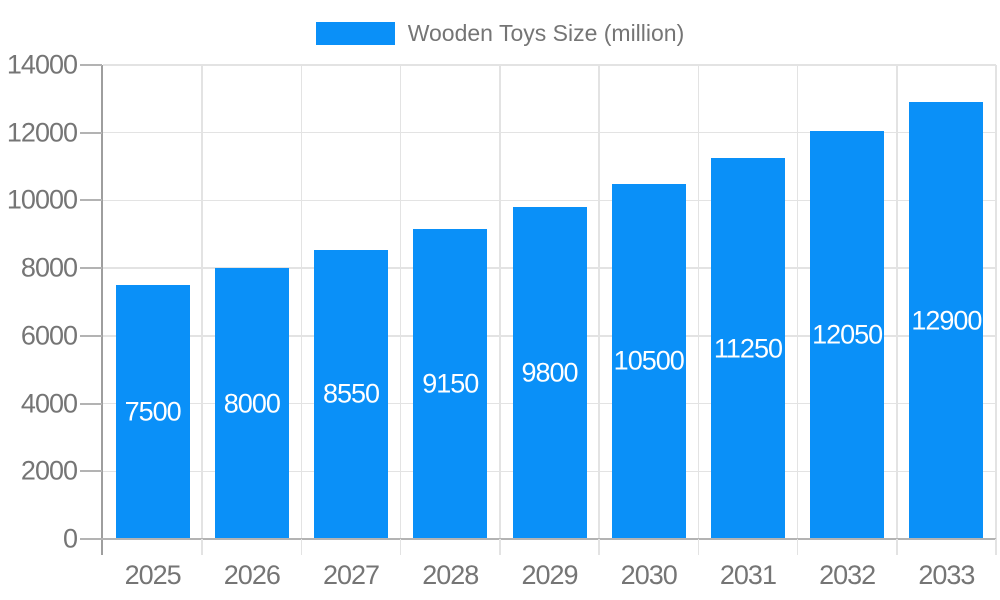 This screenshot has width=1000, height=600. Describe the element at coordinates (49, 335) in the screenshot. I see `y-tick-label: 6000` at that location.